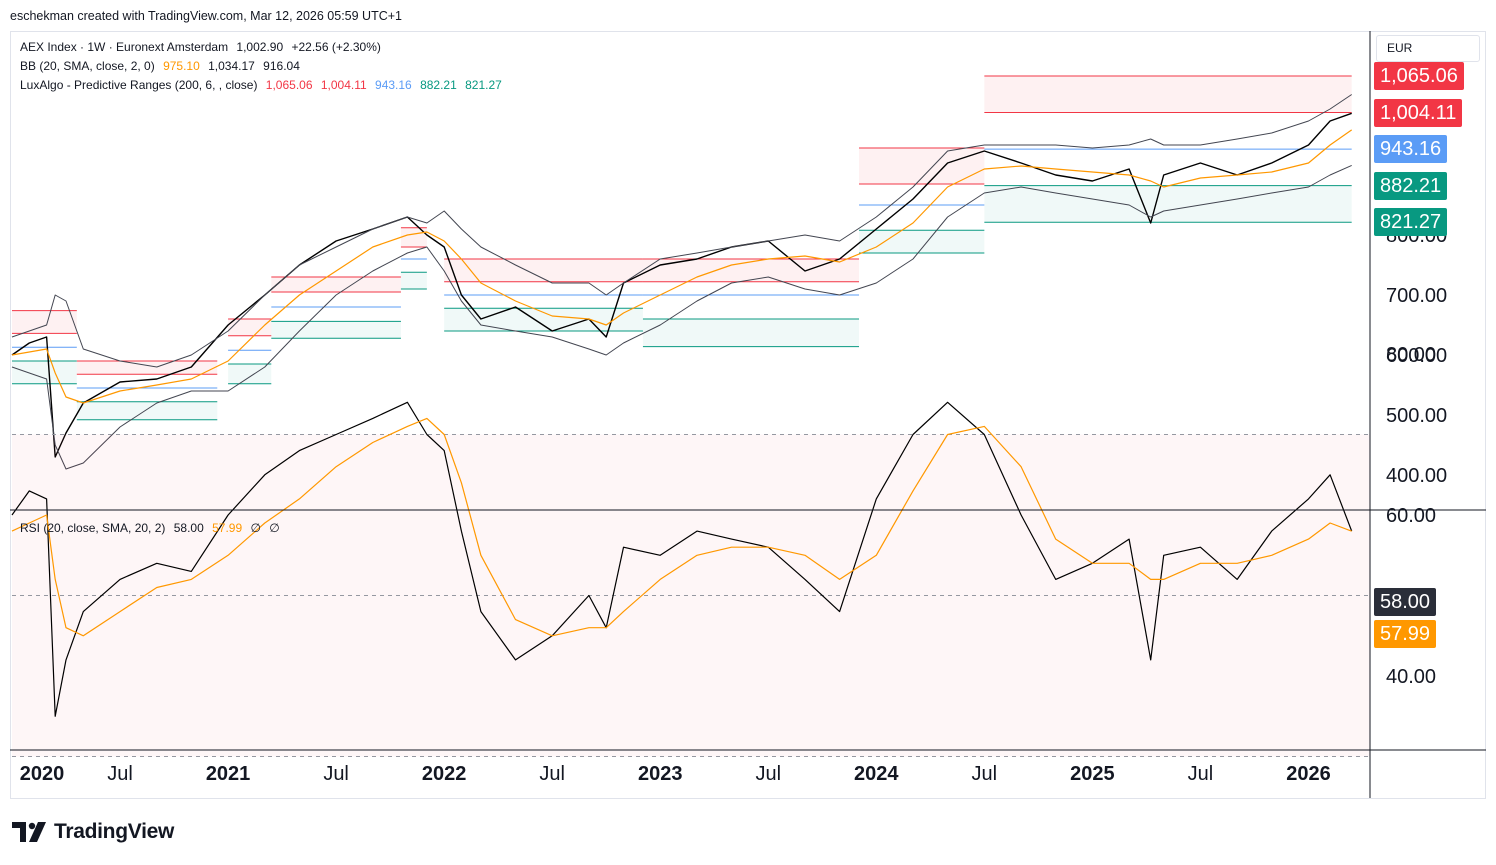  What do you see at coordinates (393, 85) in the screenshot?
I see `legend-lux-avg: 943.16` at bounding box center [393, 85].